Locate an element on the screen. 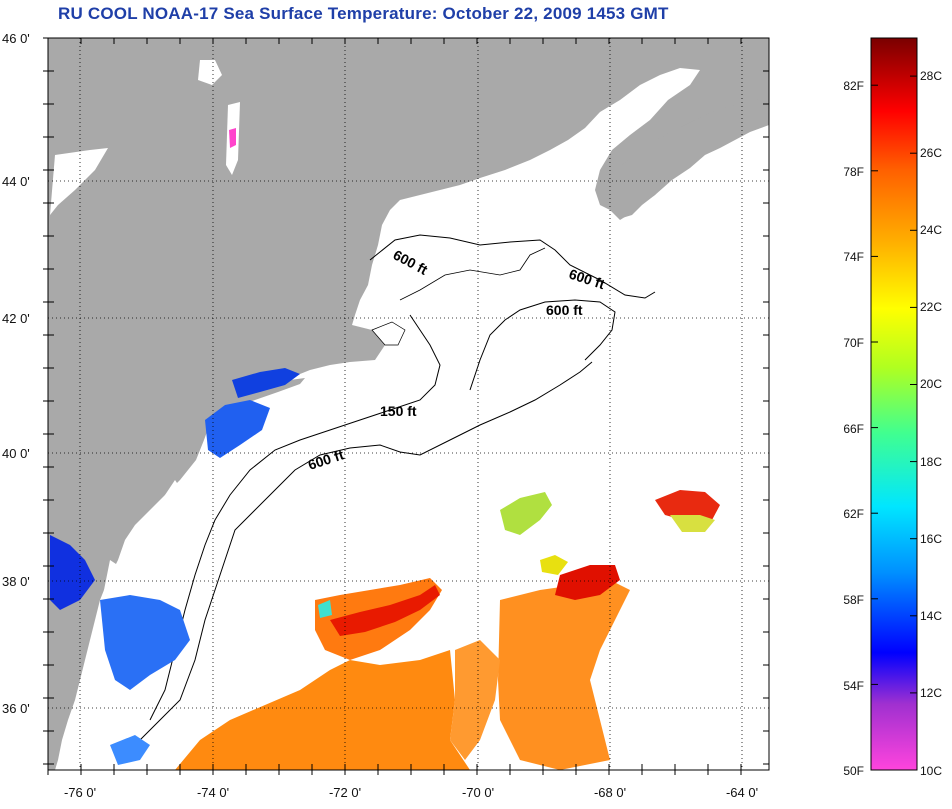  cb-c-24: 24C is located at coordinates (931, 230).